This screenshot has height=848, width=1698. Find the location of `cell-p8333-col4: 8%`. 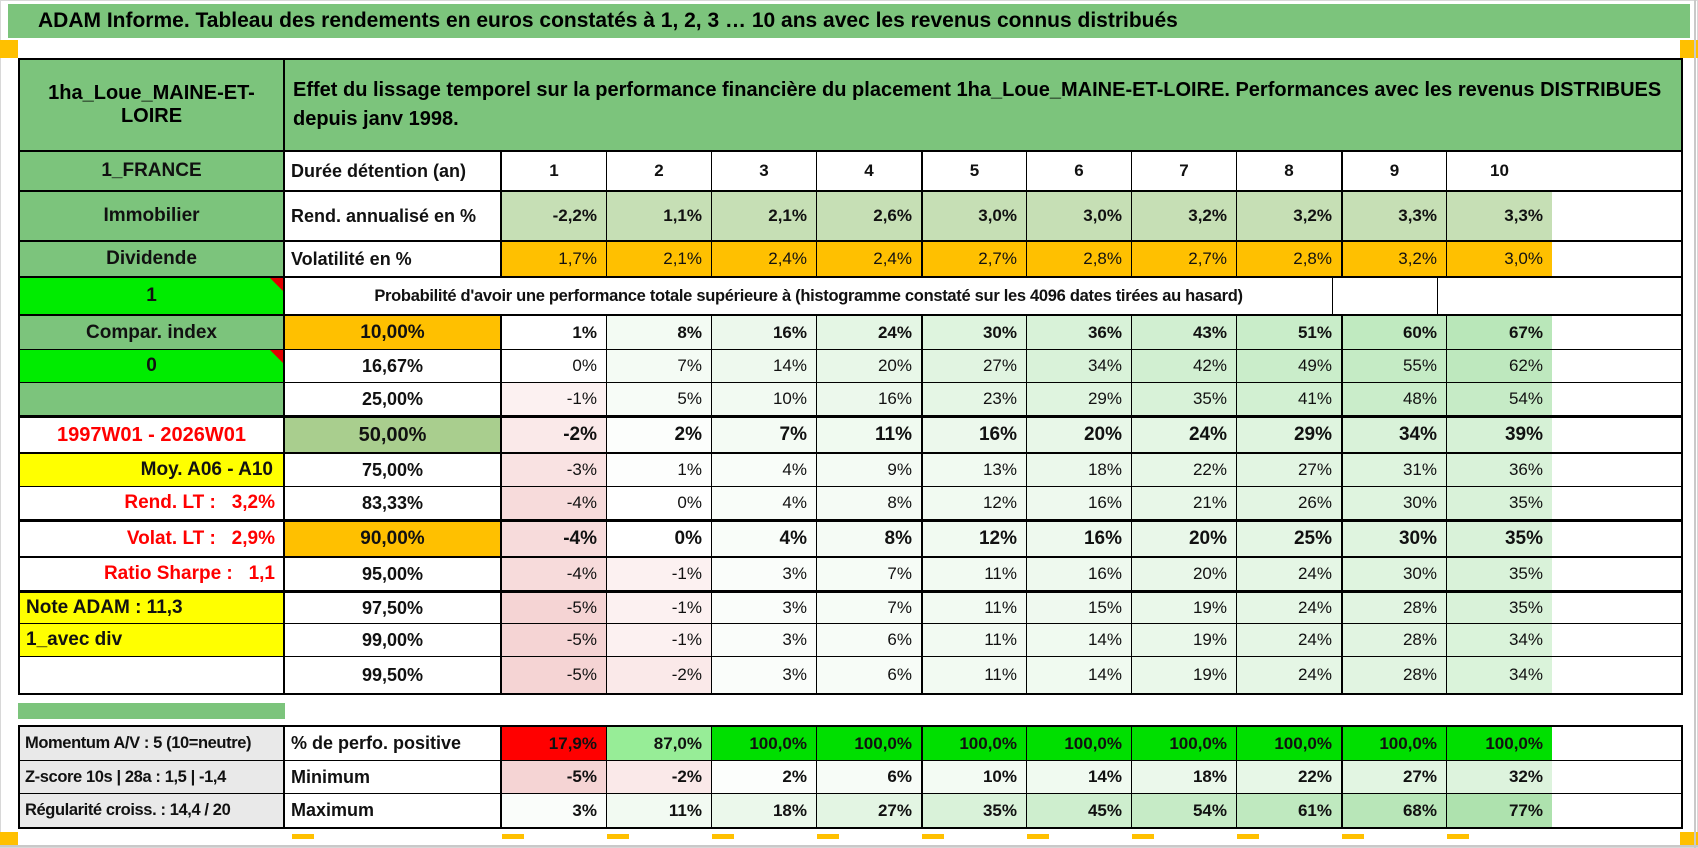

cell-p8333-col4: 8% is located at coordinates (869, 503).